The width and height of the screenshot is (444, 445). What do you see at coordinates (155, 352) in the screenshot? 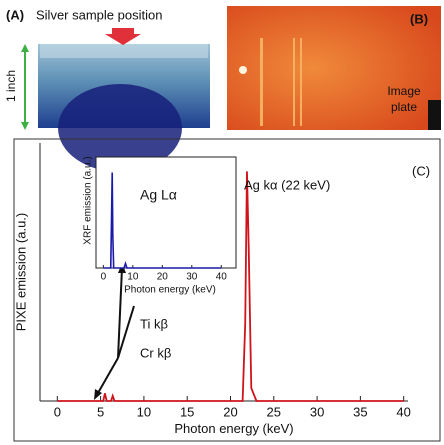
I see `annotation: Cr kβ` at bounding box center [155, 352].